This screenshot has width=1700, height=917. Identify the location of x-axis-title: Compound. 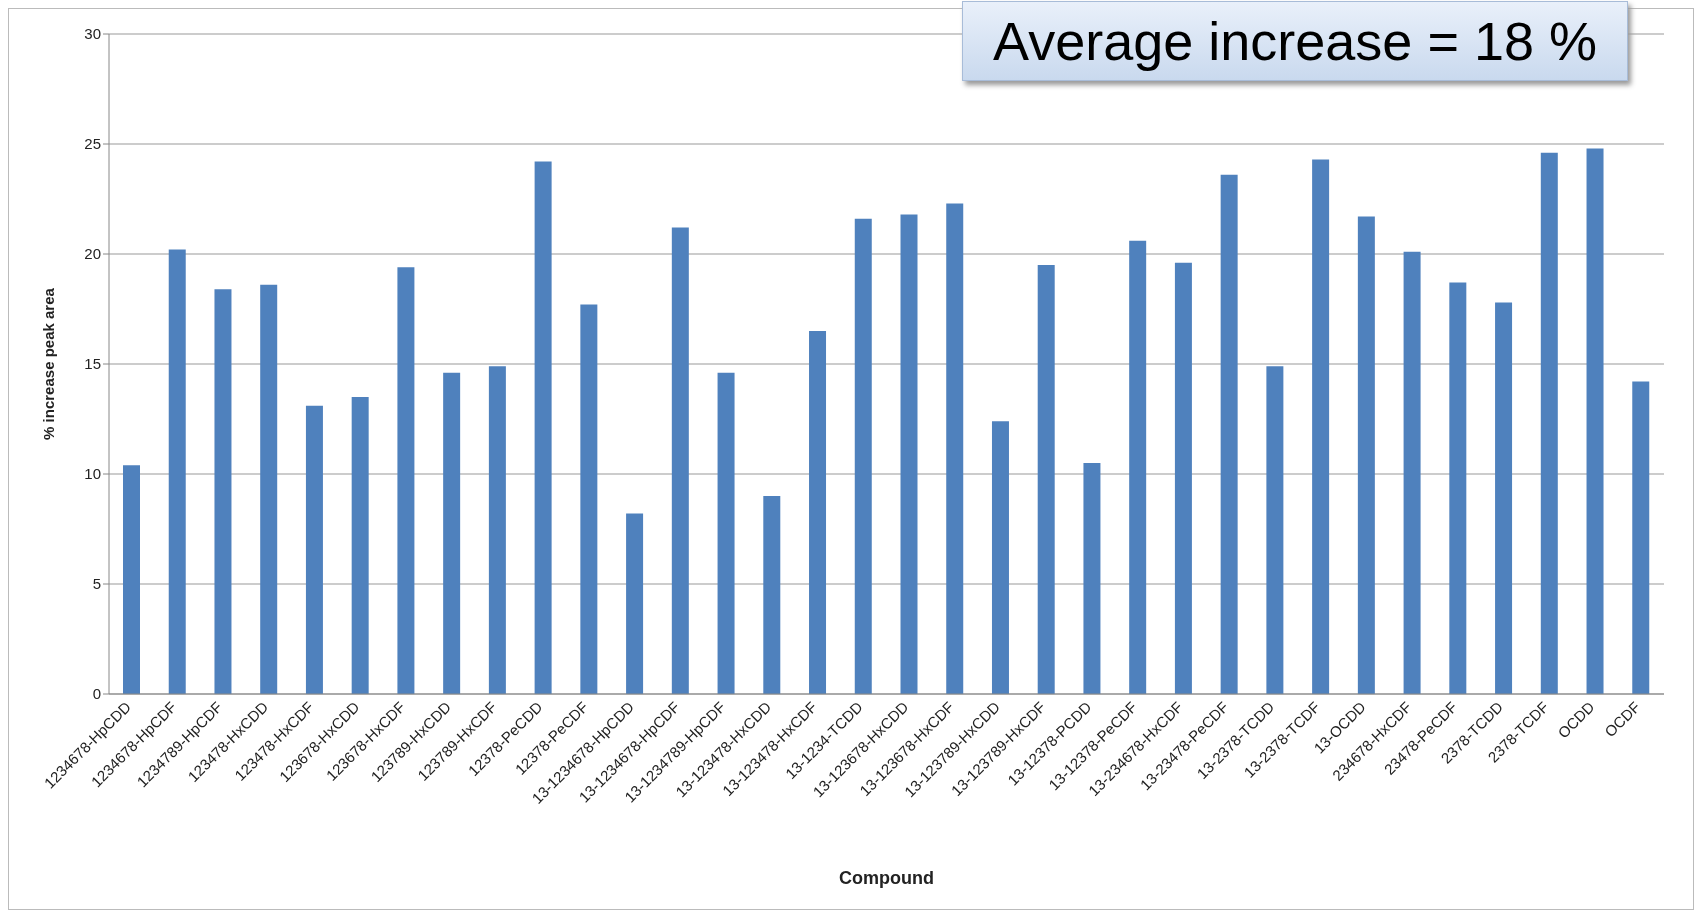
(886, 878).